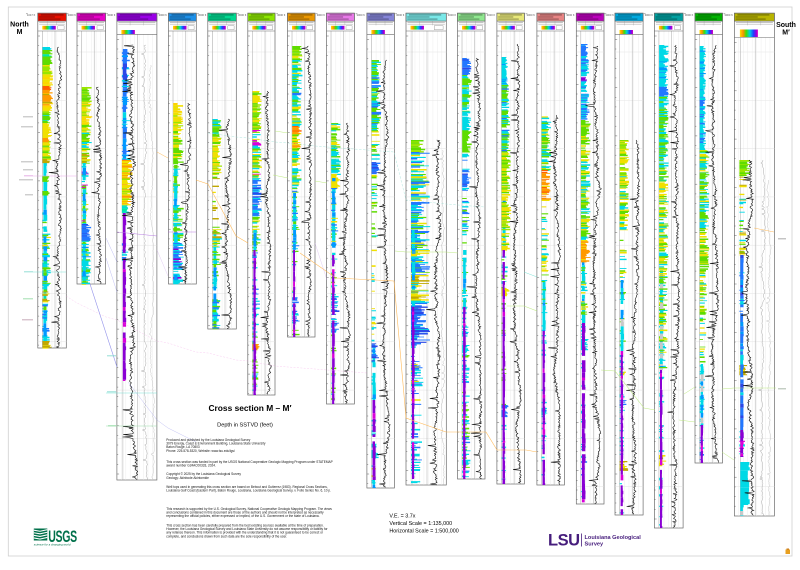 Image resolution: width=800 pixels, height=570 pixels. What do you see at coordinates (786, 25) in the screenshot?
I see `svg-text: South` at bounding box center [786, 25].